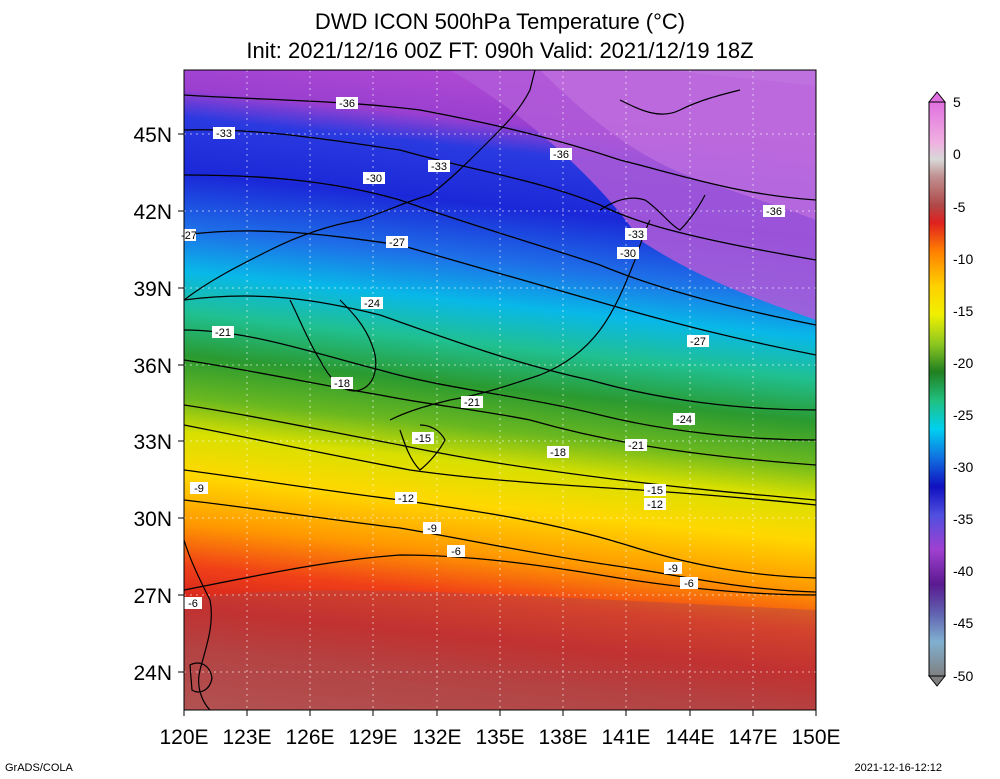 This screenshot has width=1000, height=779. Describe the element at coordinates (183, 737) in the screenshot. I see `lon-label: 120E` at that location.